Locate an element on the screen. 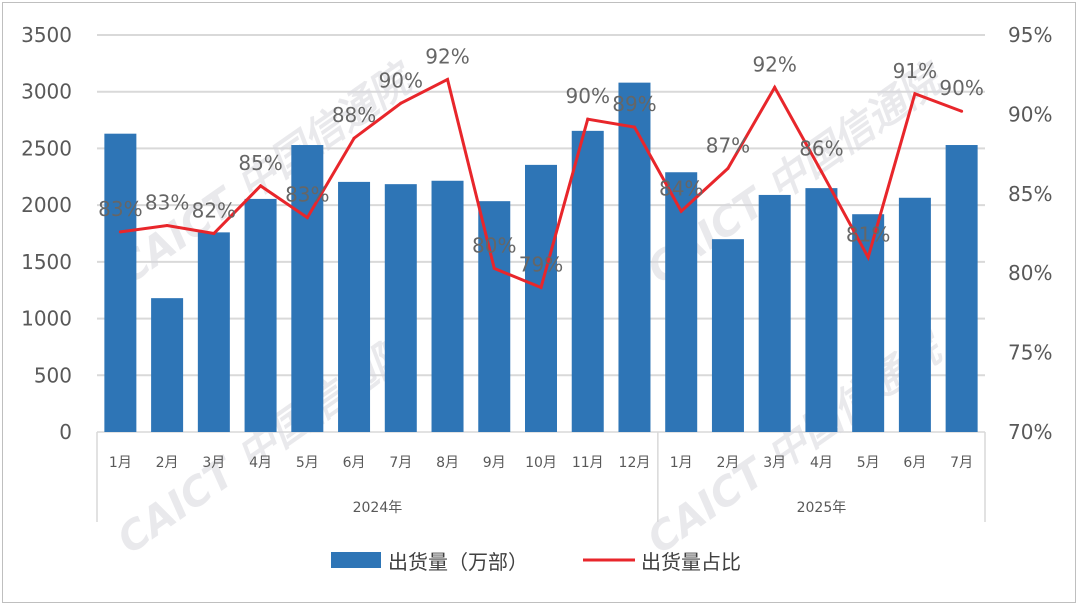 The width and height of the screenshot is (1080, 607). data-label: 80% is located at coordinates (494, 245).